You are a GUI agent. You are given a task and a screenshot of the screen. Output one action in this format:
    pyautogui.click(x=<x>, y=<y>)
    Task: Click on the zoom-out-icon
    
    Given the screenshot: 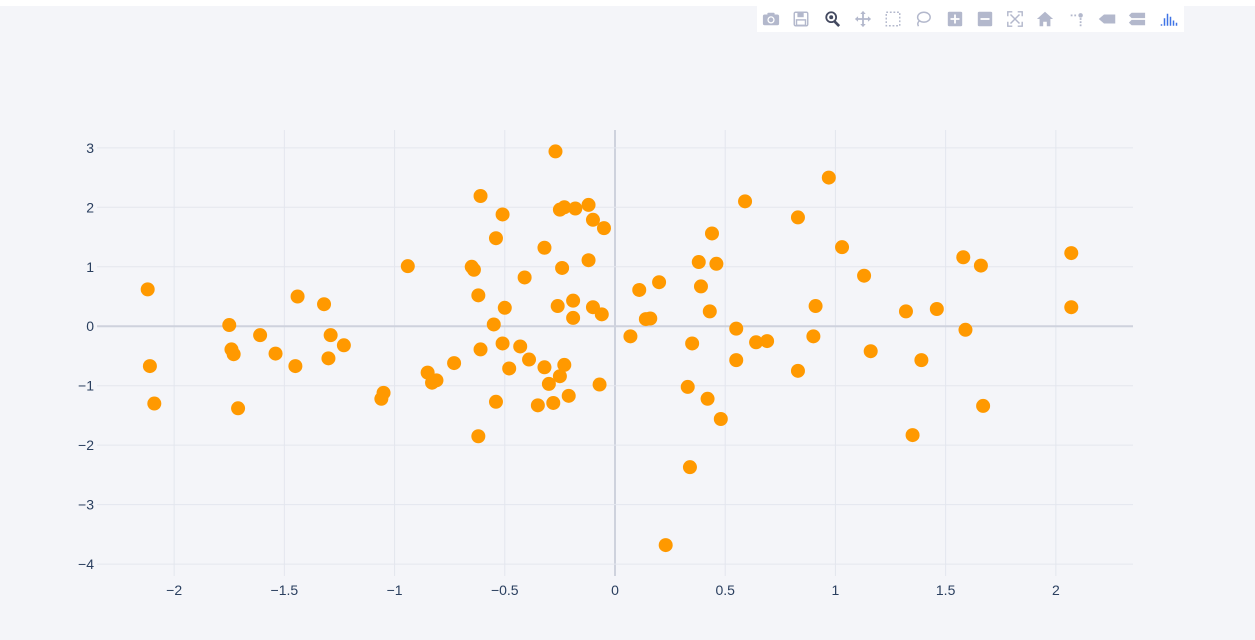 What is the action you would take?
    pyautogui.click(x=985, y=19)
    